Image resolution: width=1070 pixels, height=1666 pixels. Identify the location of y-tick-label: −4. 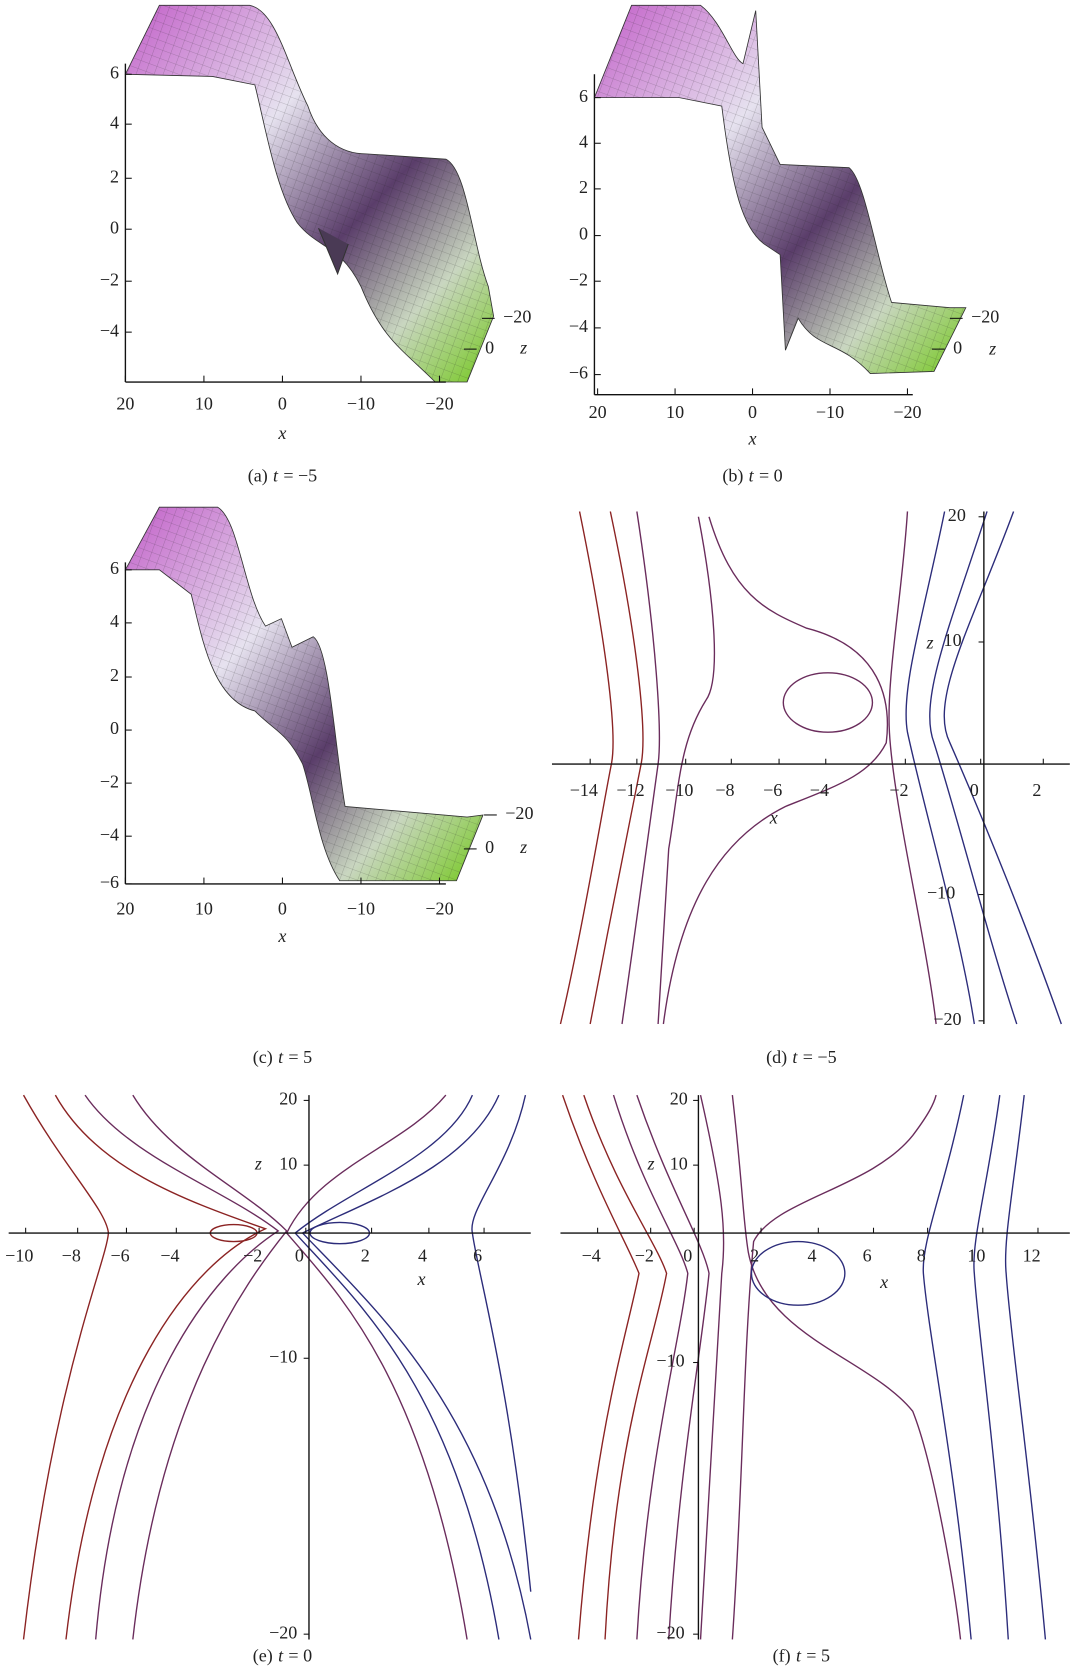
(578, 326).